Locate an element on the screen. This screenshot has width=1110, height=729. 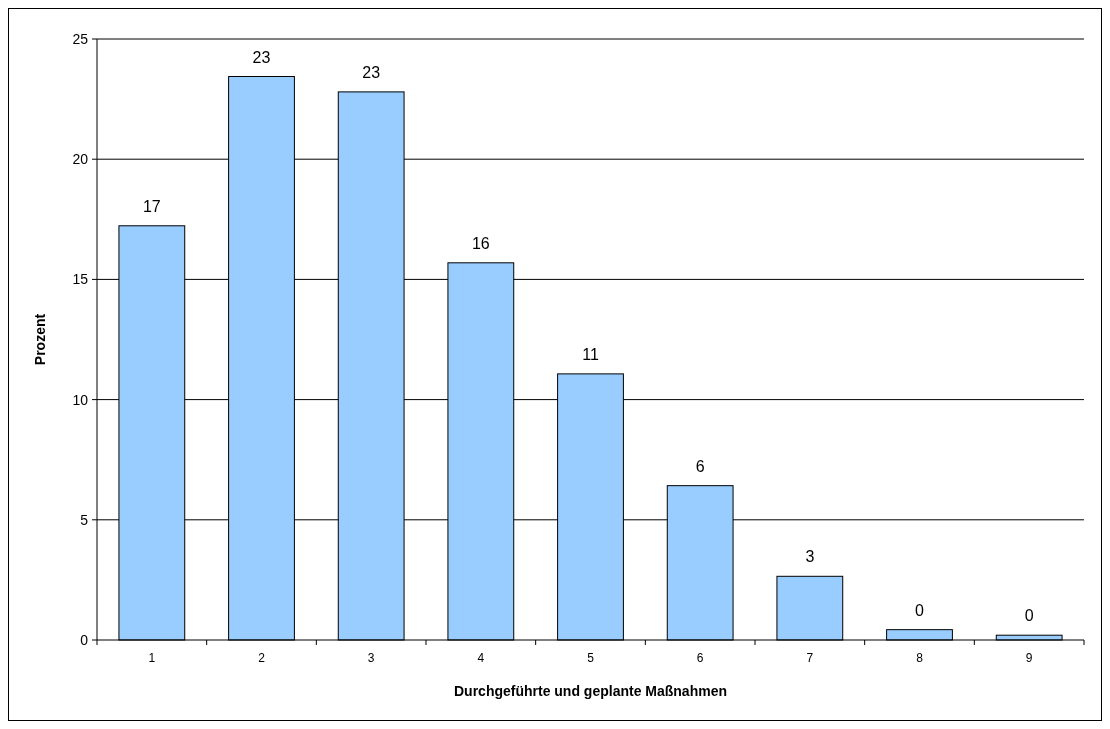
x-tick-label: 6 is located at coordinates (700, 658).